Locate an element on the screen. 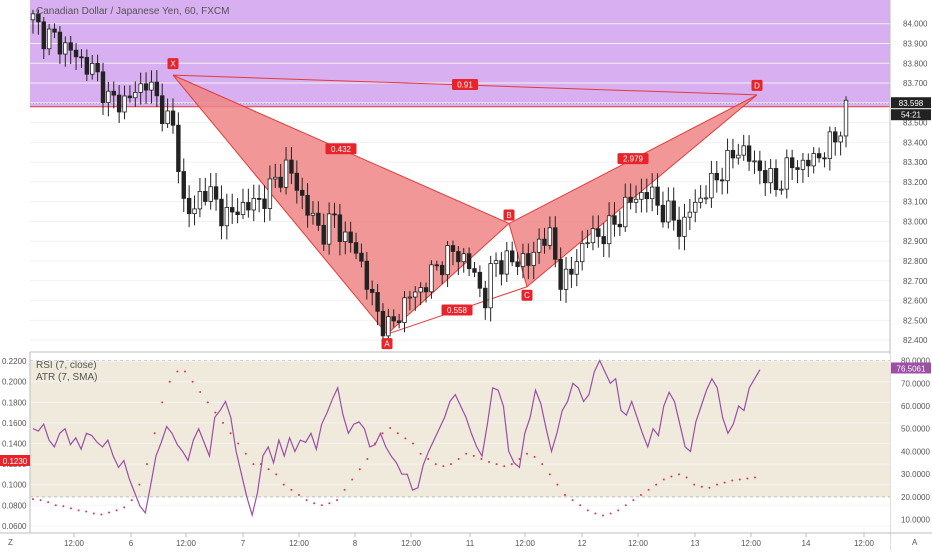 The width and height of the screenshot is (932, 555). rsi-tick-label: 20.0000 is located at coordinates (915, 497).